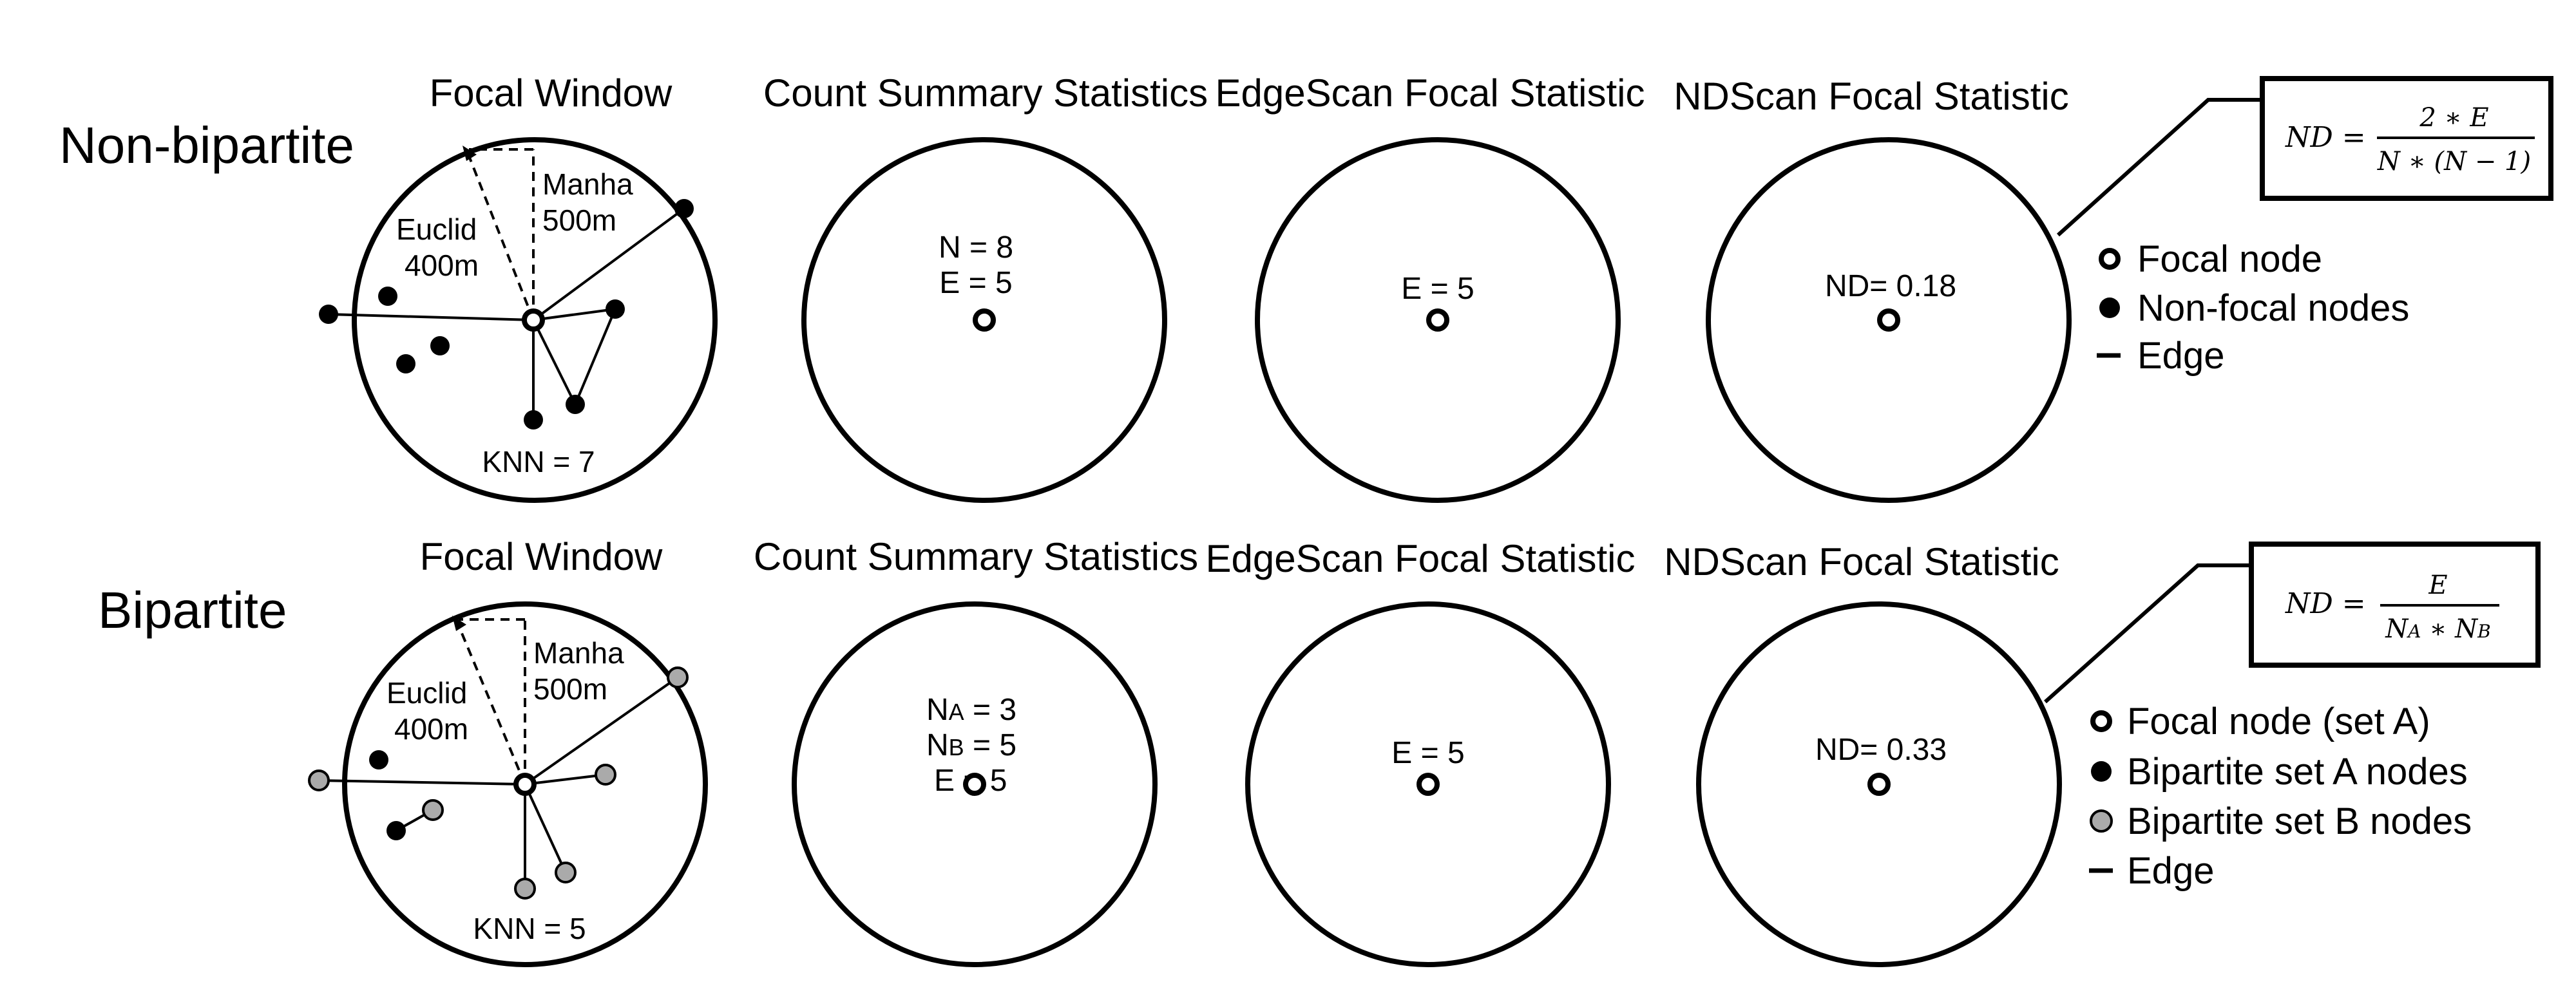 The height and width of the screenshot is (991, 2576). I want to click on legend-set-b-node-icon, so click(2101, 821).